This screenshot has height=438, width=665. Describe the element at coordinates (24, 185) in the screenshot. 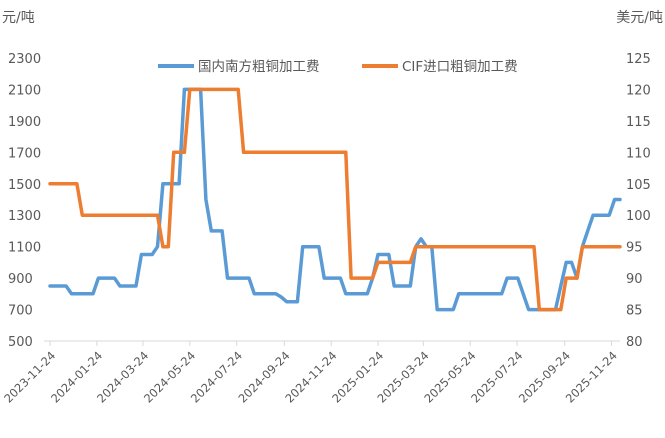

I see `left-tick-label: 1500` at that location.